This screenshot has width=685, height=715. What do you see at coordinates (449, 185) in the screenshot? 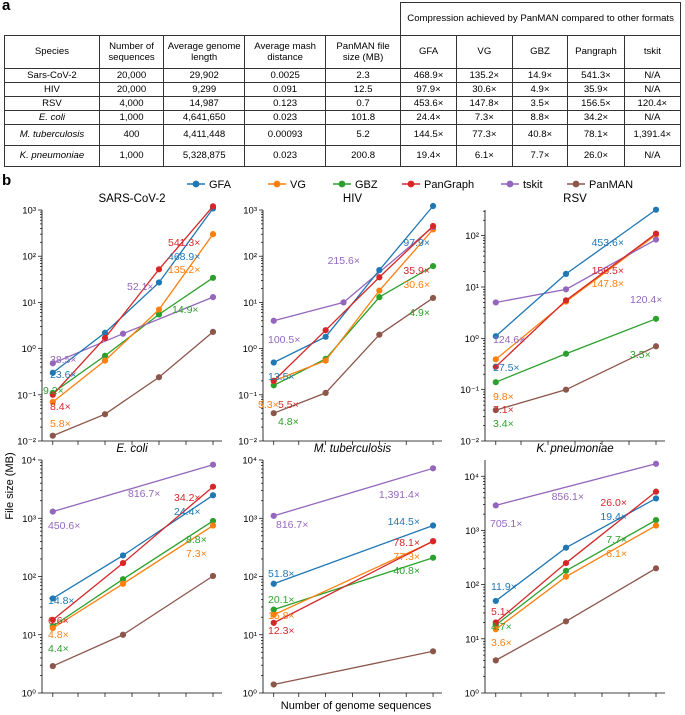
I see `legend-label: PanGraph` at bounding box center [449, 185].